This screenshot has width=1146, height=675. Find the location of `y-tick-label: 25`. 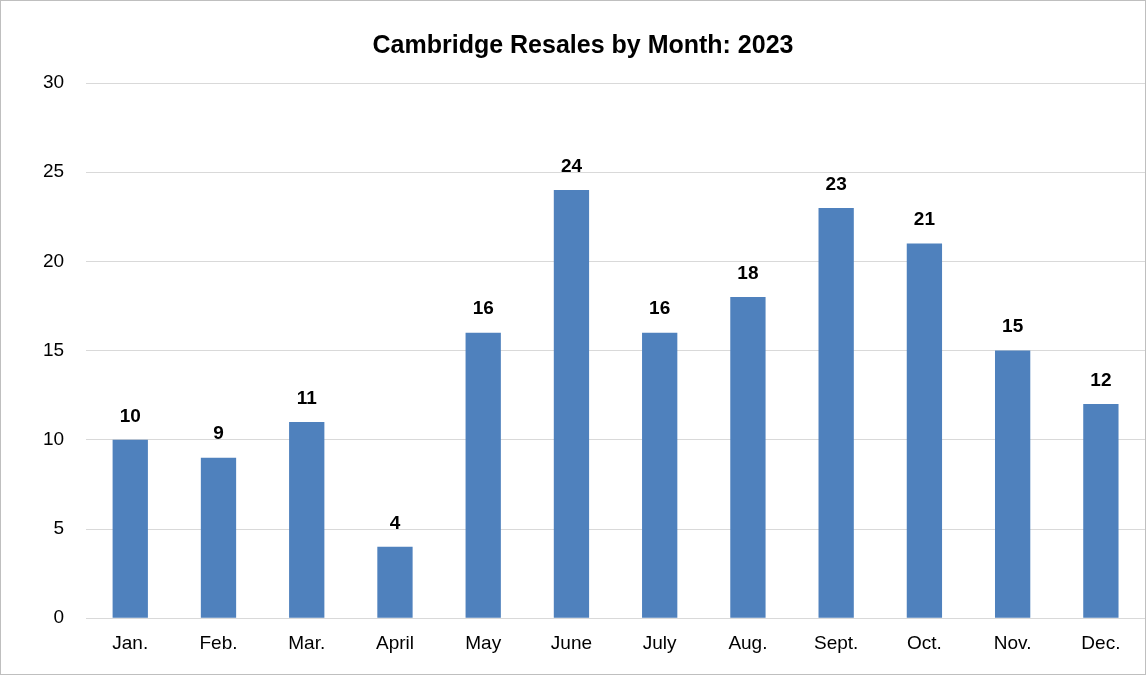

y-tick-label: 25 is located at coordinates (53, 171).